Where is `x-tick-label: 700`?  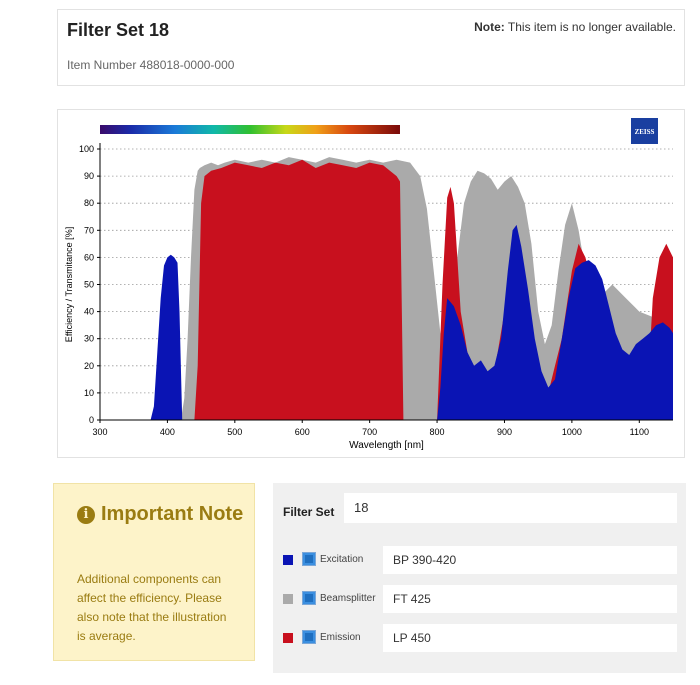
x-tick-label: 700 is located at coordinates (369, 432).